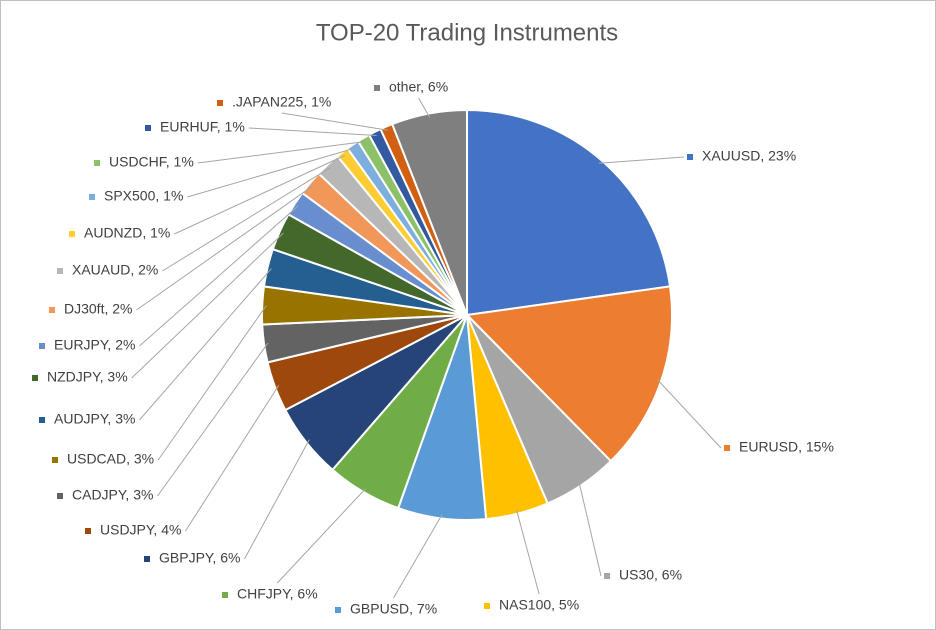 Image resolution: width=936 pixels, height=630 pixels. What do you see at coordinates (277, 594) in the screenshot?
I see `data-label: CHFJPY, 6%` at bounding box center [277, 594].